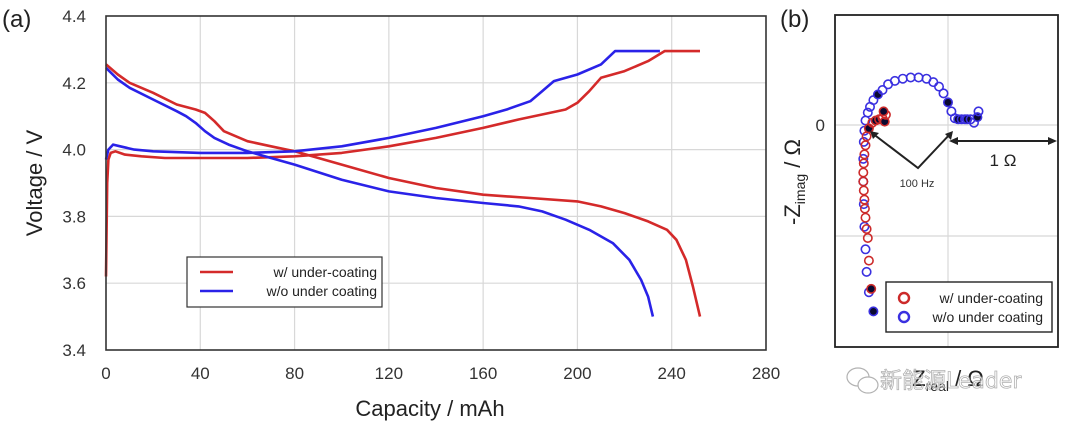 The image size is (1080, 426). I want to click on annotation-100hz: 100 Hz, so click(911, 160).